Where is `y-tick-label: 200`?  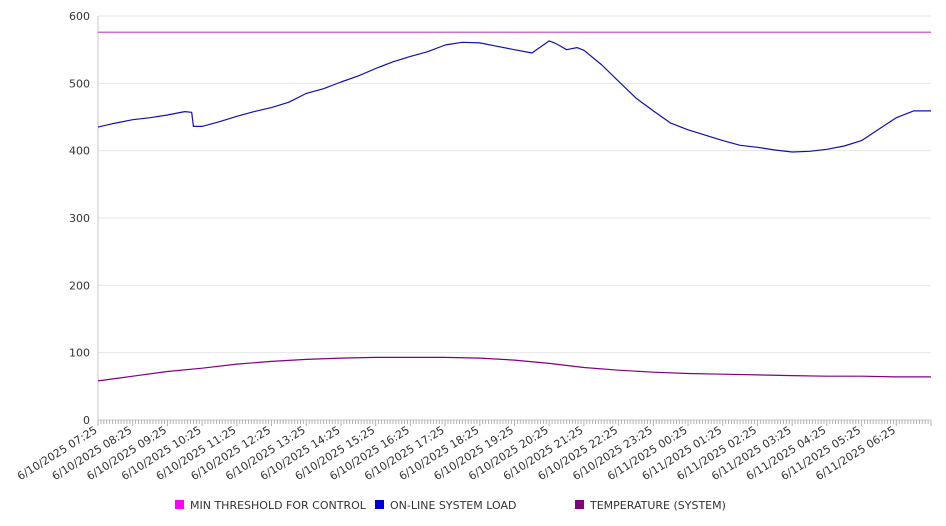
y-tick-label: 200 is located at coordinates (79, 285).